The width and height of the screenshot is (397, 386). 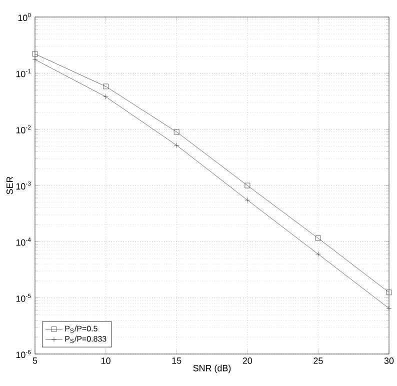 I want to click on x-tick-label: 15, so click(x=177, y=361).